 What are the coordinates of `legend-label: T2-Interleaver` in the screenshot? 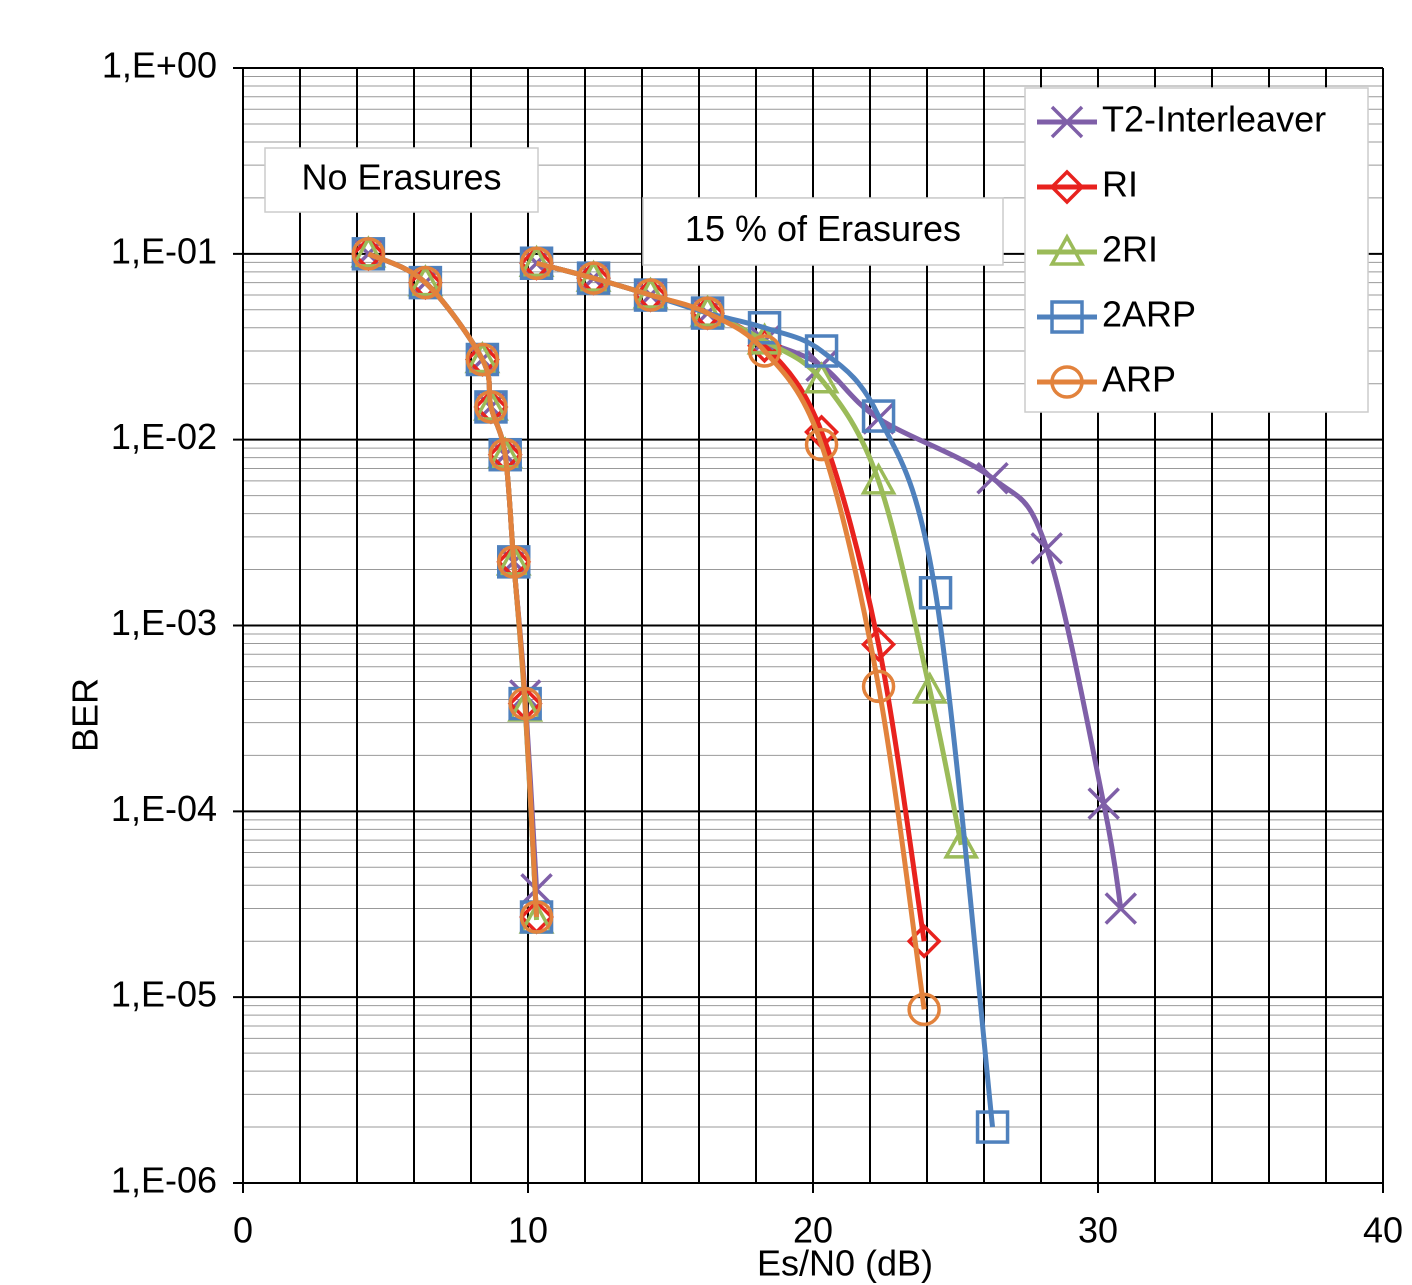 It's located at (1214, 119).